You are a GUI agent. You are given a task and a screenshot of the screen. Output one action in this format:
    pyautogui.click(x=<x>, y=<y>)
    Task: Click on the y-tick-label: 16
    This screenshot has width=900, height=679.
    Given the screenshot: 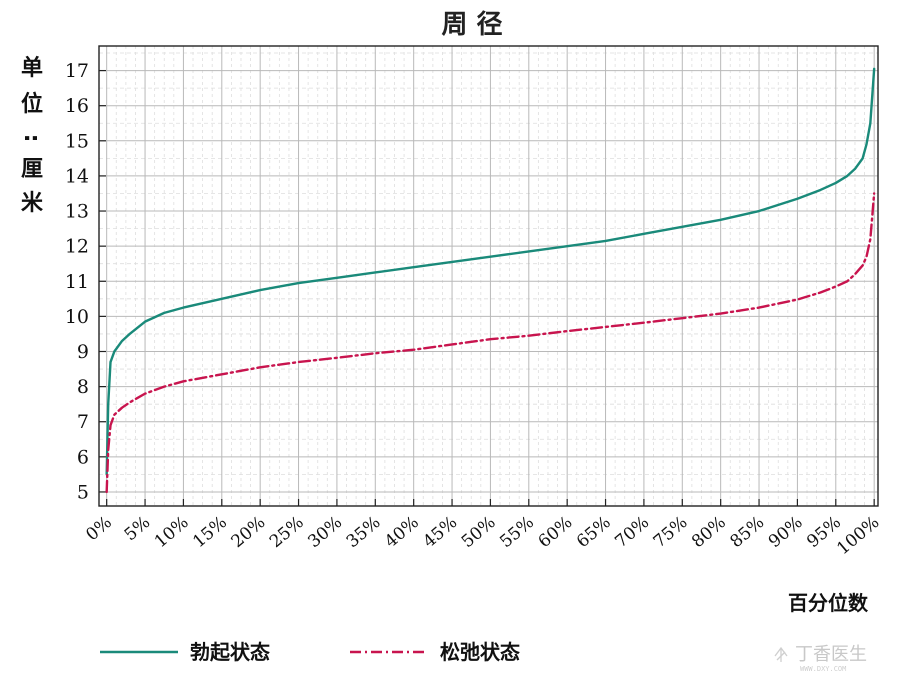 What is the action you would take?
    pyautogui.click(x=77, y=106)
    